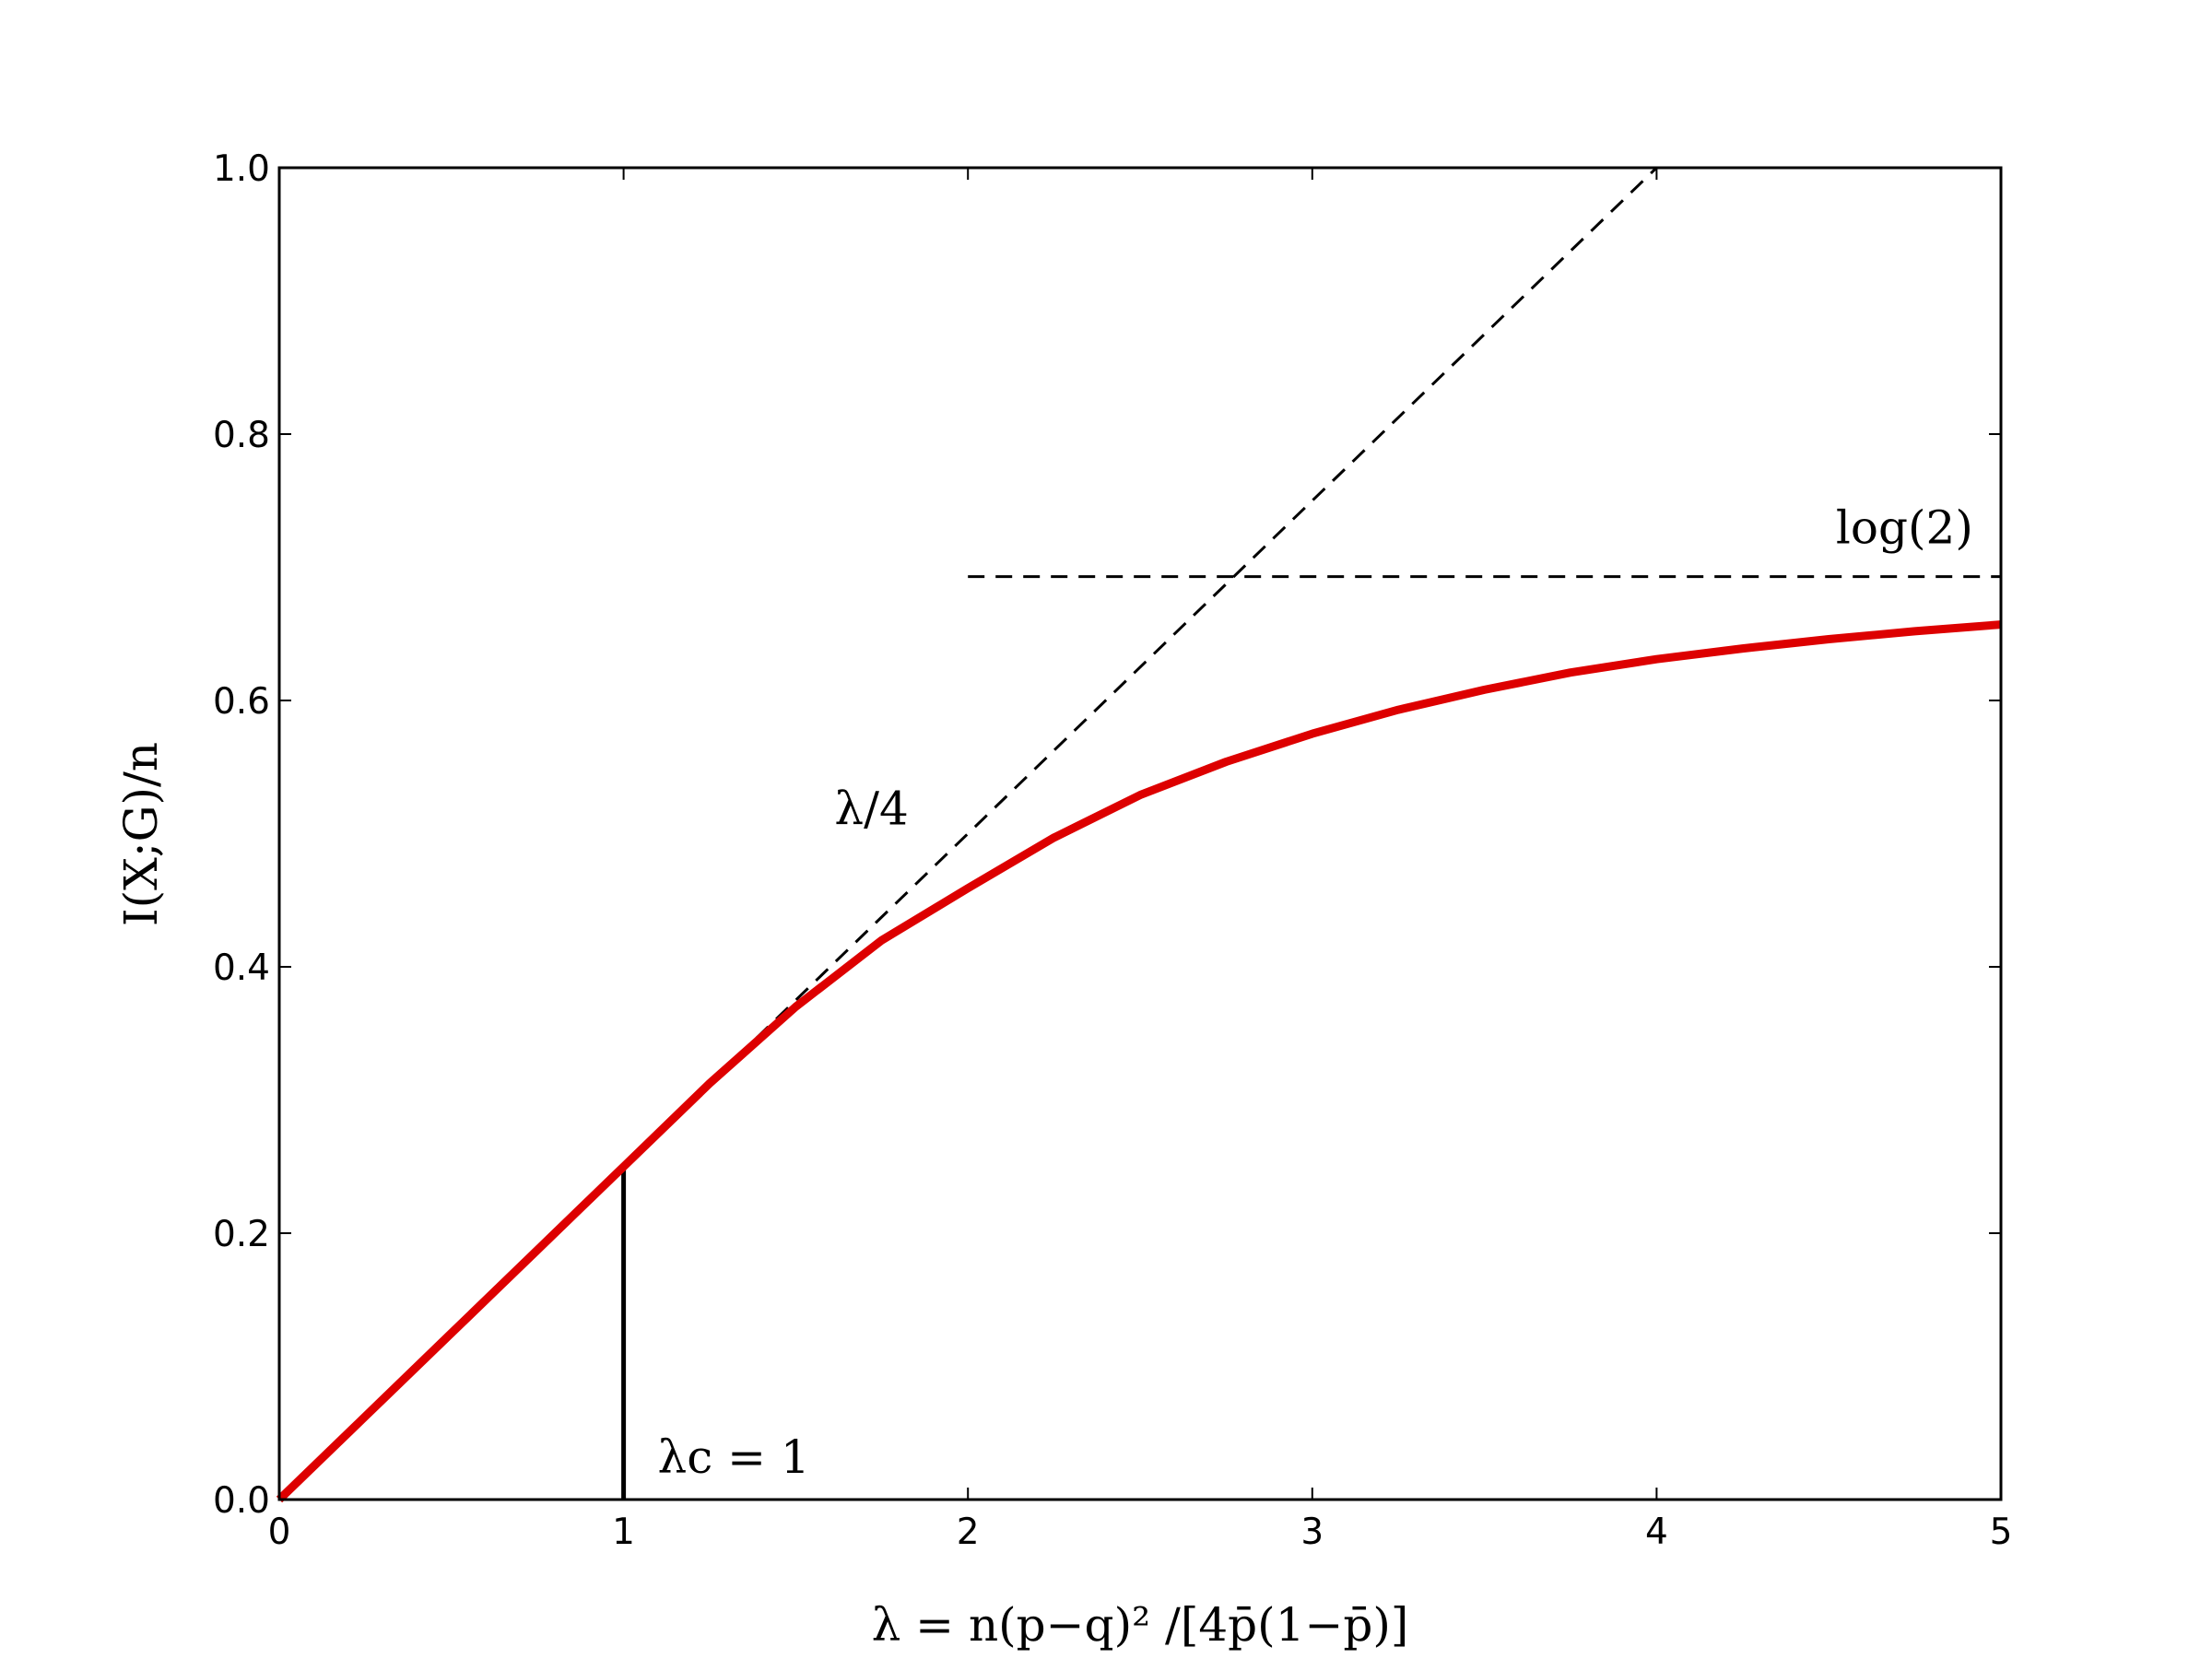  What do you see at coordinates (241, 435) in the screenshot?
I see `y-tick-label: 0.8` at bounding box center [241, 435].